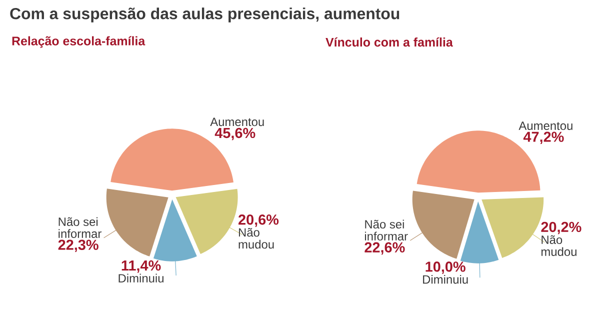  What do you see at coordinates (141, 266) in the screenshot?
I see `data-label: 11,4%` at bounding box center [141, 266].